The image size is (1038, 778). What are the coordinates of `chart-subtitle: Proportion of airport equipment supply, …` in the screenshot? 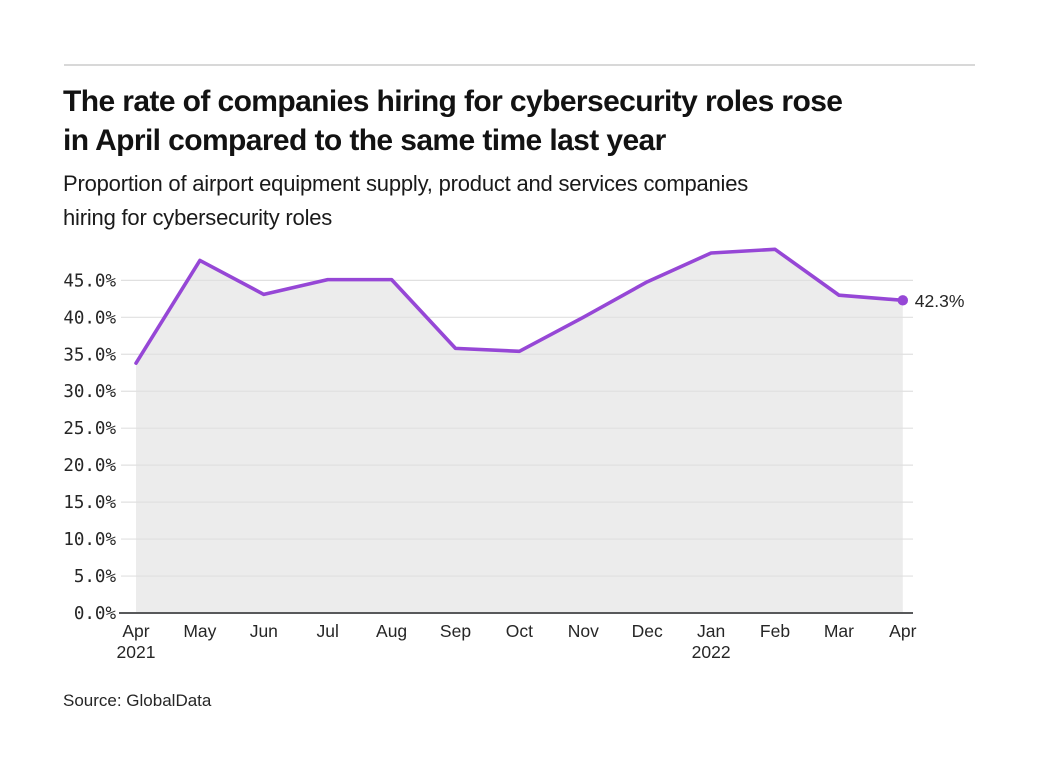 It's located at (405, 201).